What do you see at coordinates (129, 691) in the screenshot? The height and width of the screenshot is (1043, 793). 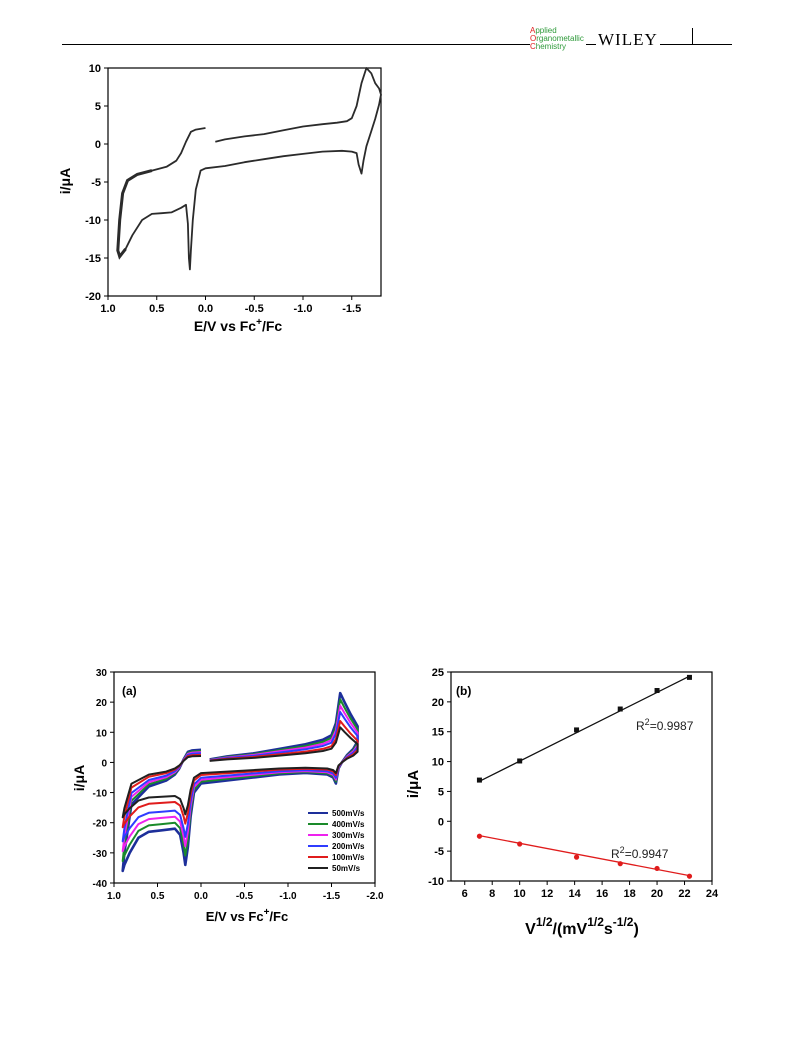 I see `panel-label-a: (a)` at bounding box center [129, 691].